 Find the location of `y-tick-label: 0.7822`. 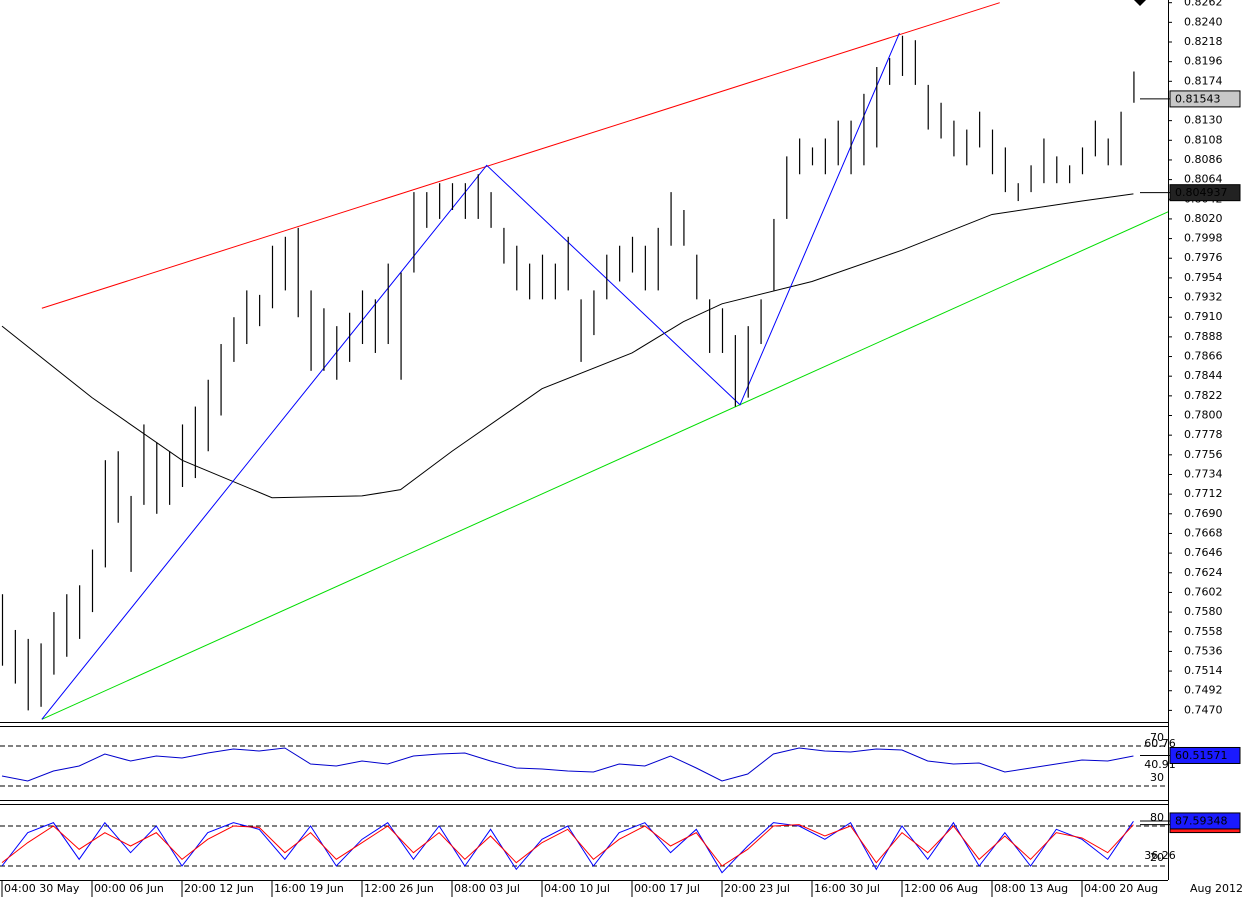

y-tick-label: 0.7822 is located at coordinates (1203, 395).